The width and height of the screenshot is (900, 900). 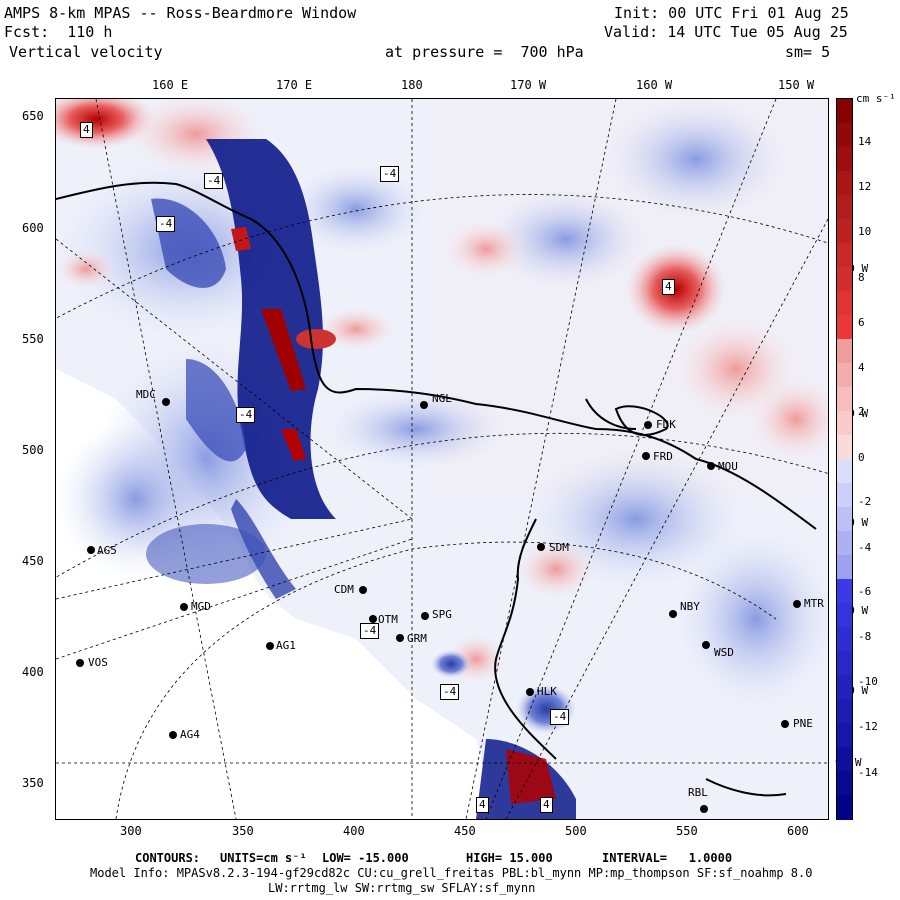 I want to click on station-label: VOS, so click(x=98, y=662).